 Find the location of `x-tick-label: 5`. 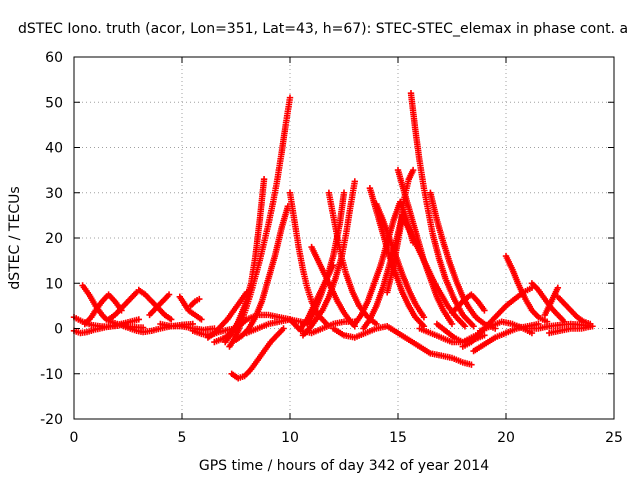

x-tick-label: 5 is located at coordinates (182, 438).